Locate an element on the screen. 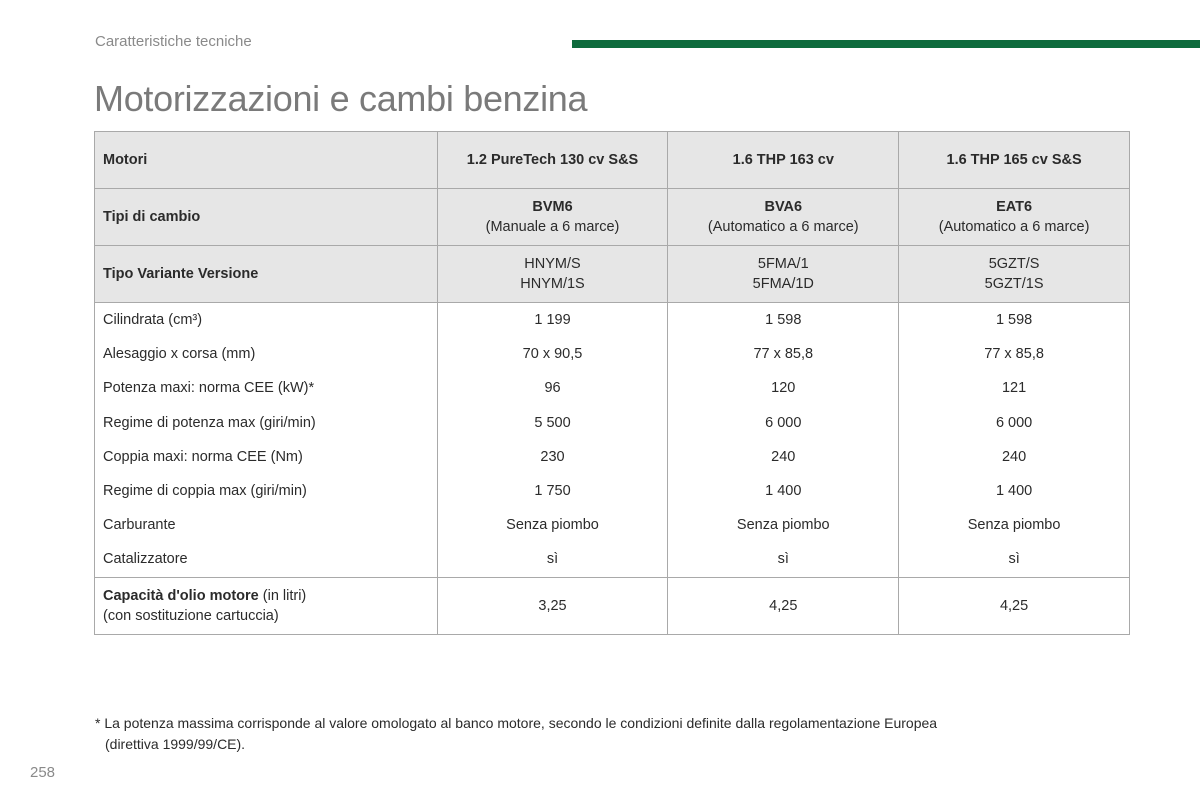 The image size is (1200, 800). gearbox-code: BVM6 is located at coordinates (552, 207).